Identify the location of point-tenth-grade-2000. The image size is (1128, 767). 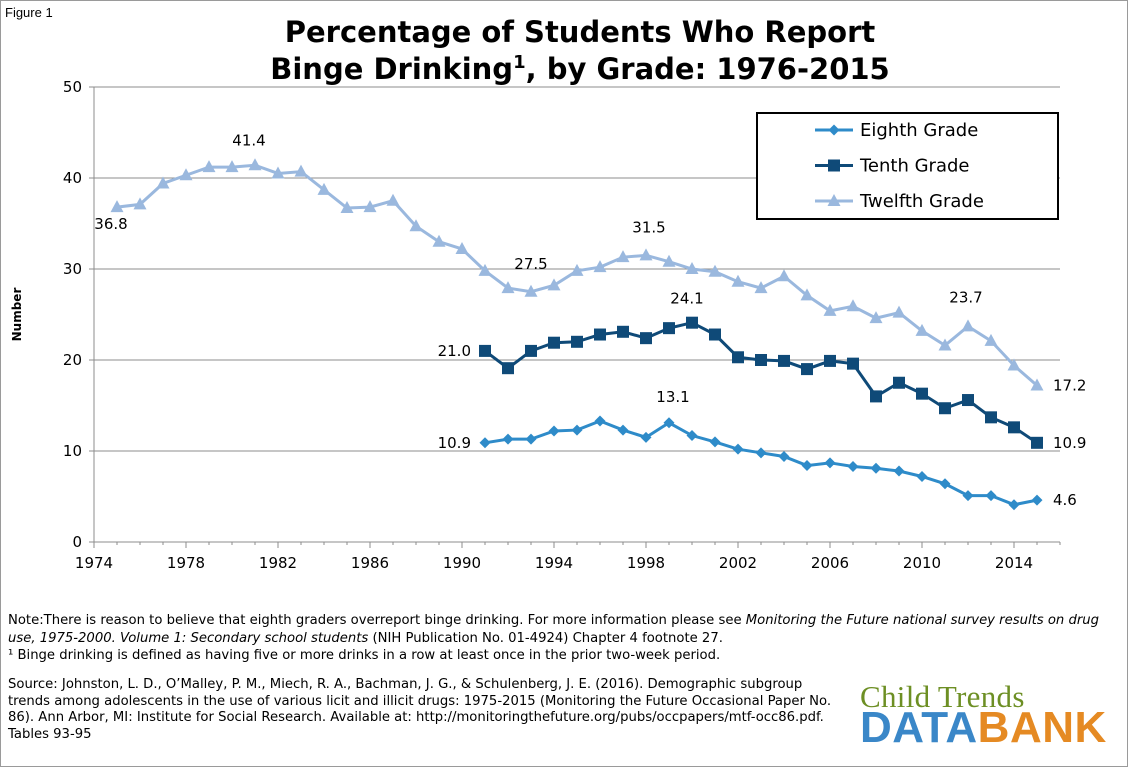
(692, 322).